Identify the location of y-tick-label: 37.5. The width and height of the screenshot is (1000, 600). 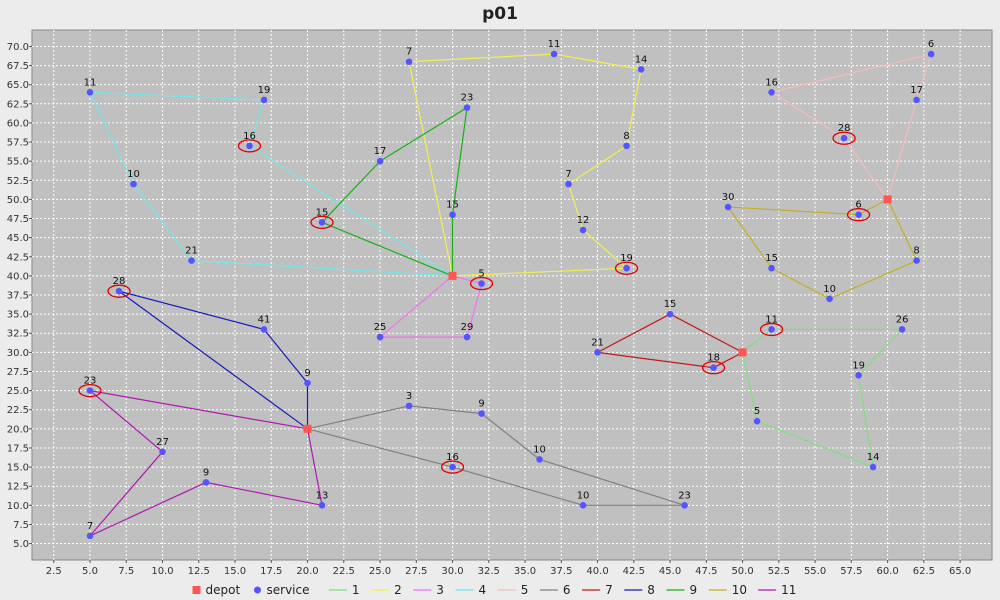
(18, 296).